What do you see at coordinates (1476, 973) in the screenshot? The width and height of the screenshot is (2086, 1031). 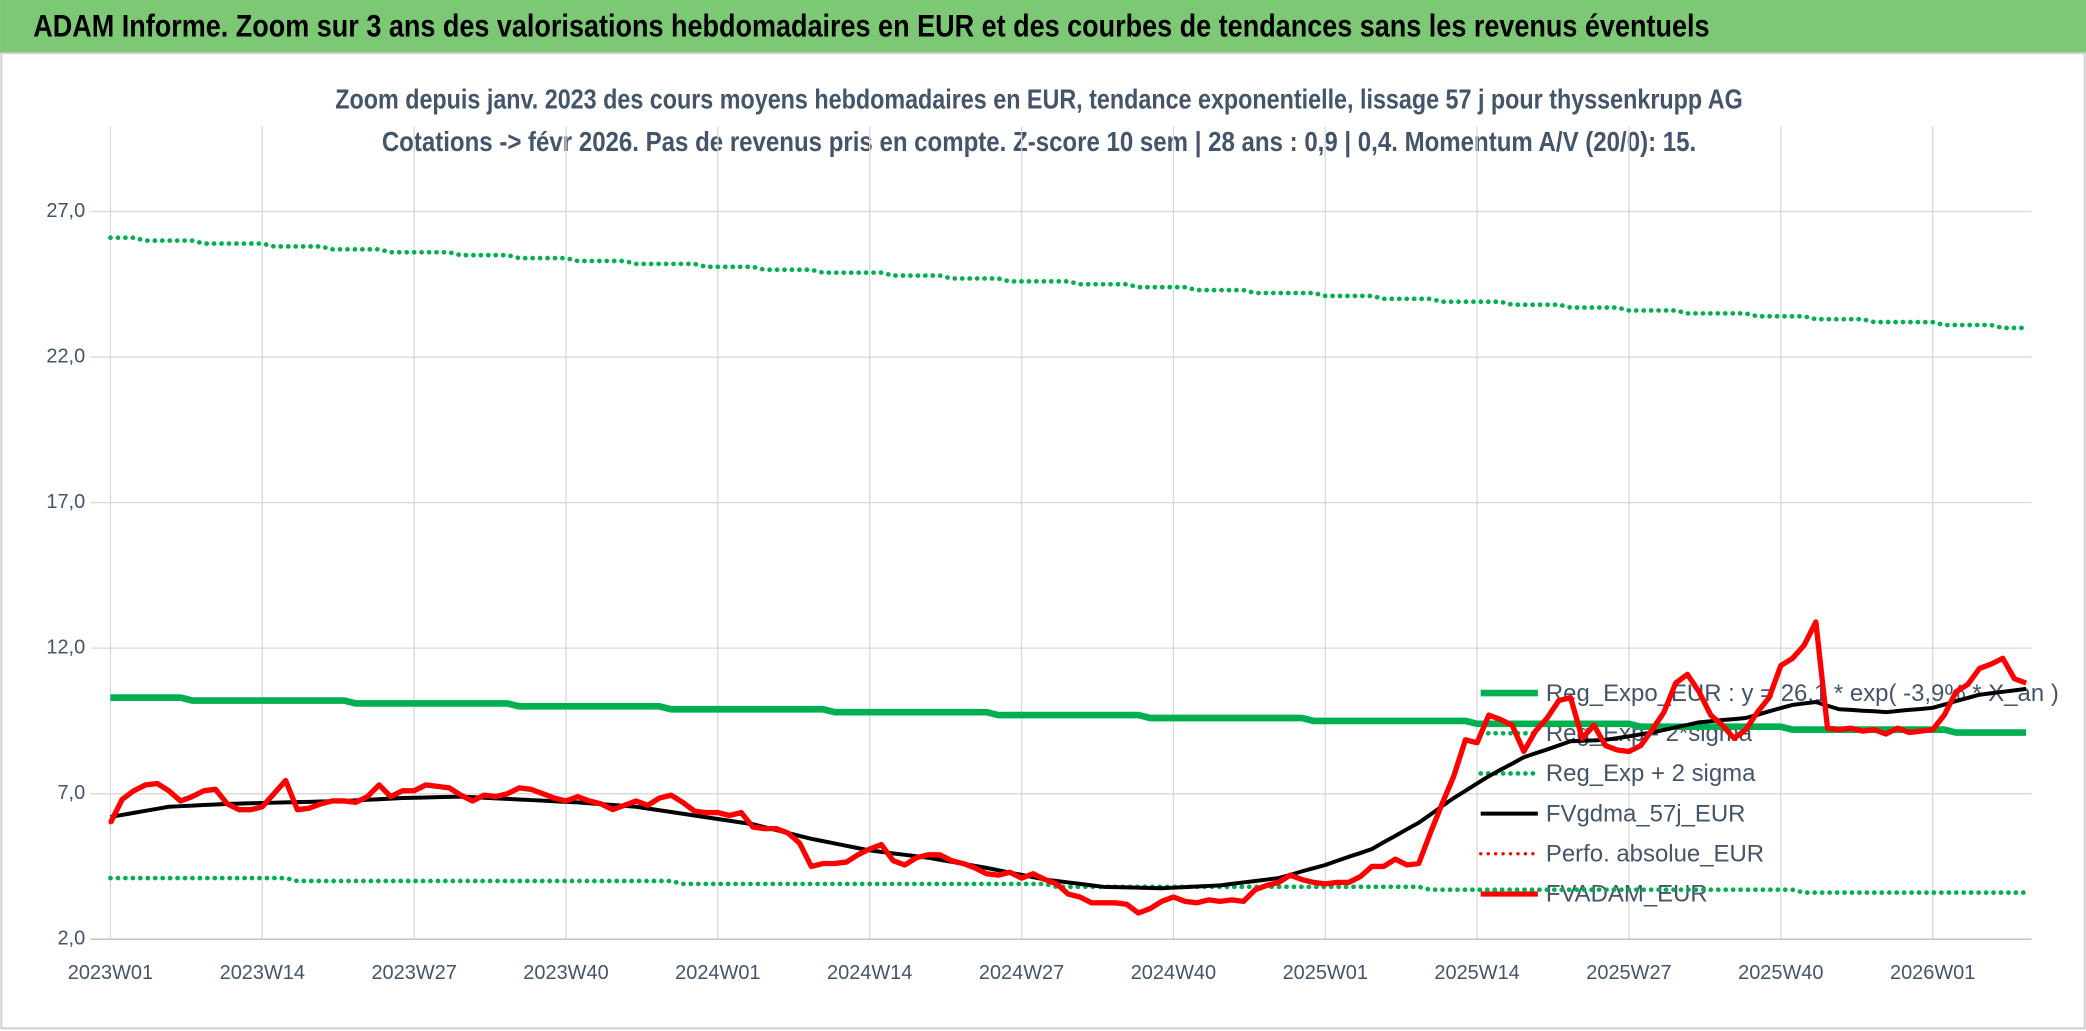 I see `x-tick-label: 2025W14` at bounding box center [1476, 973].